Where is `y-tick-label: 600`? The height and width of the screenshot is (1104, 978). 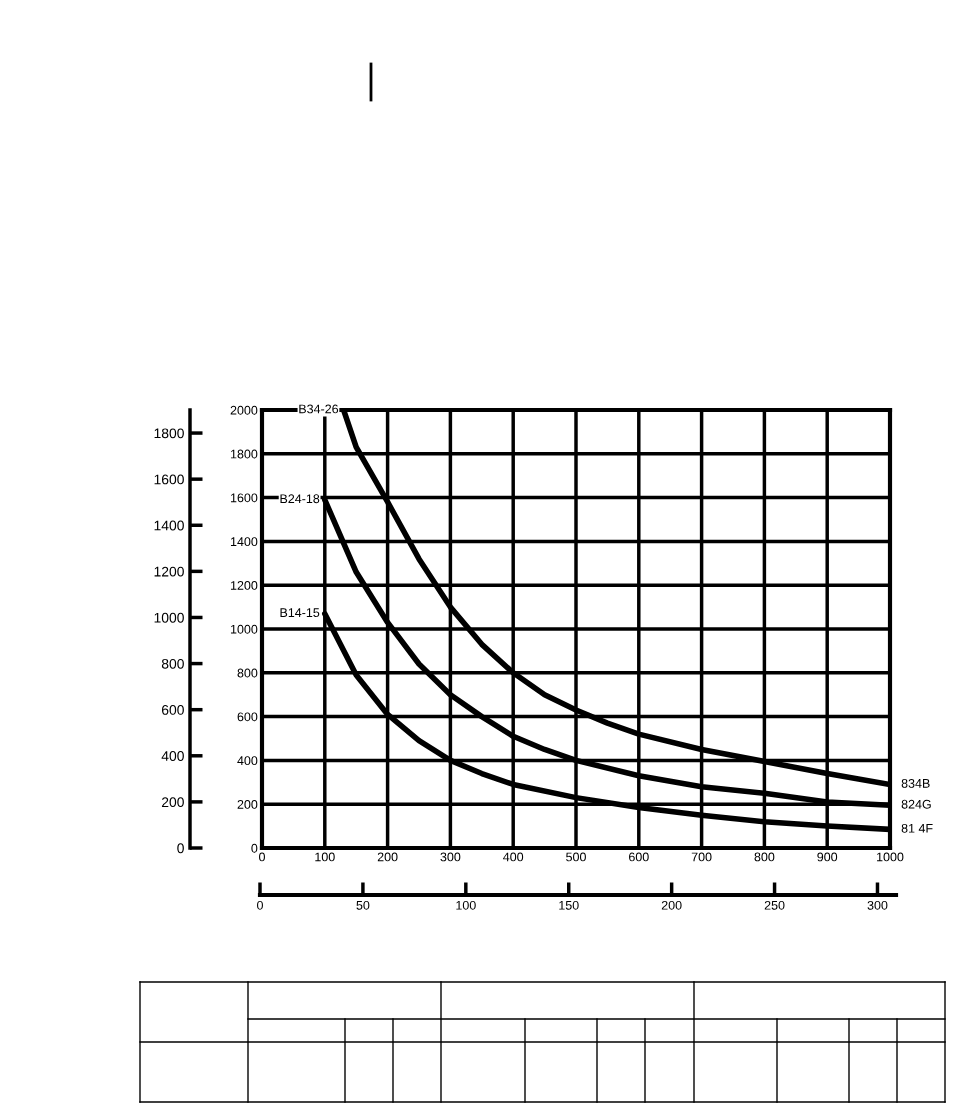 y-tick-label: 600 is located at coordinates (247, 717).